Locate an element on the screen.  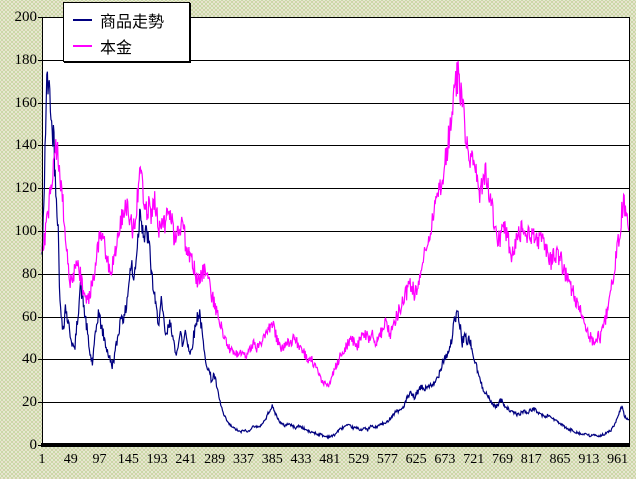
y-tick-label: 200 is located at coordinates (26, 17).